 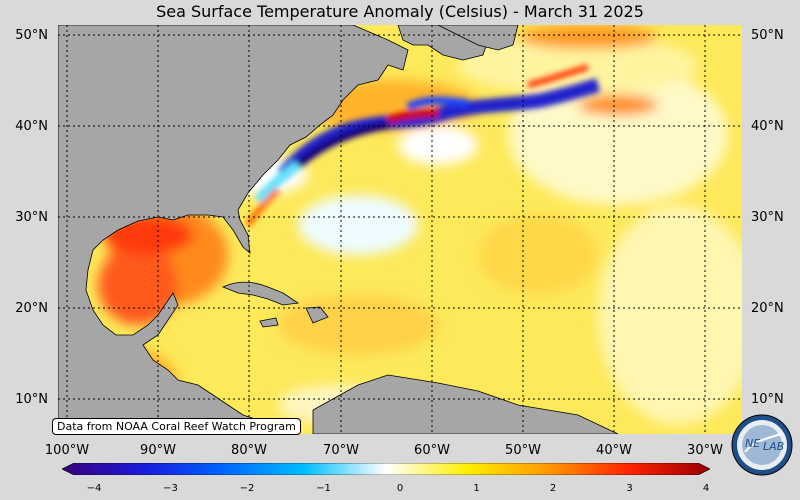 What do you see at coordinates (341, 450) in the screenshot?
I see `lon-label-70w: 70°W` at bounding box center [341, 450].